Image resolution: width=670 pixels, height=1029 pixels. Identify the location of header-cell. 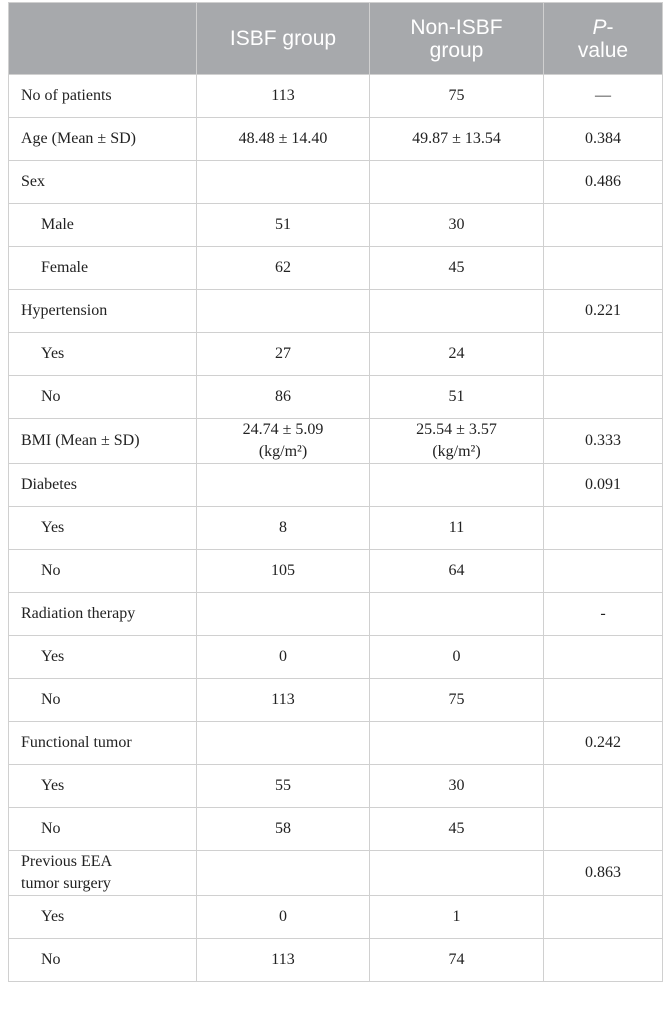
(102, 38).